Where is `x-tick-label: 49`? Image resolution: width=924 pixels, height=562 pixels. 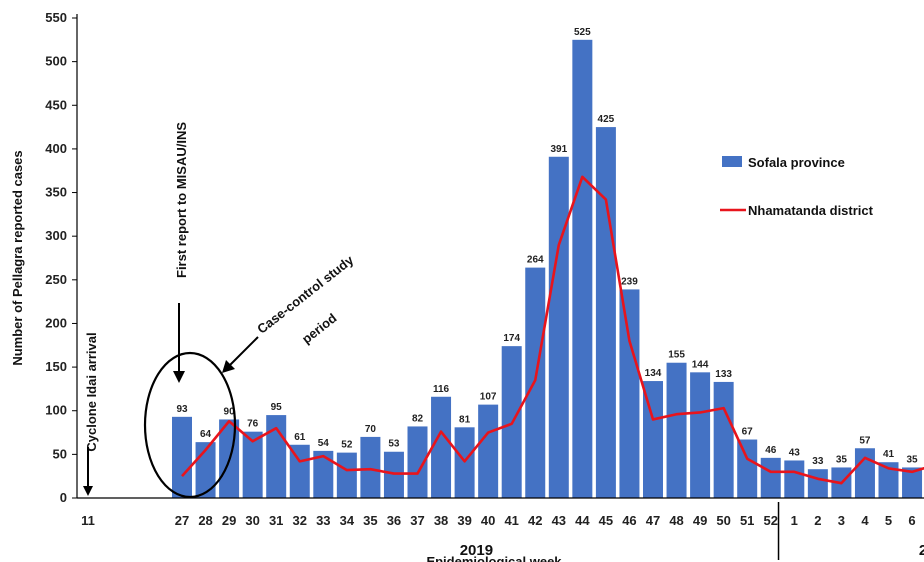 x-tick-label: 49 is located at coordinates (700, 520).